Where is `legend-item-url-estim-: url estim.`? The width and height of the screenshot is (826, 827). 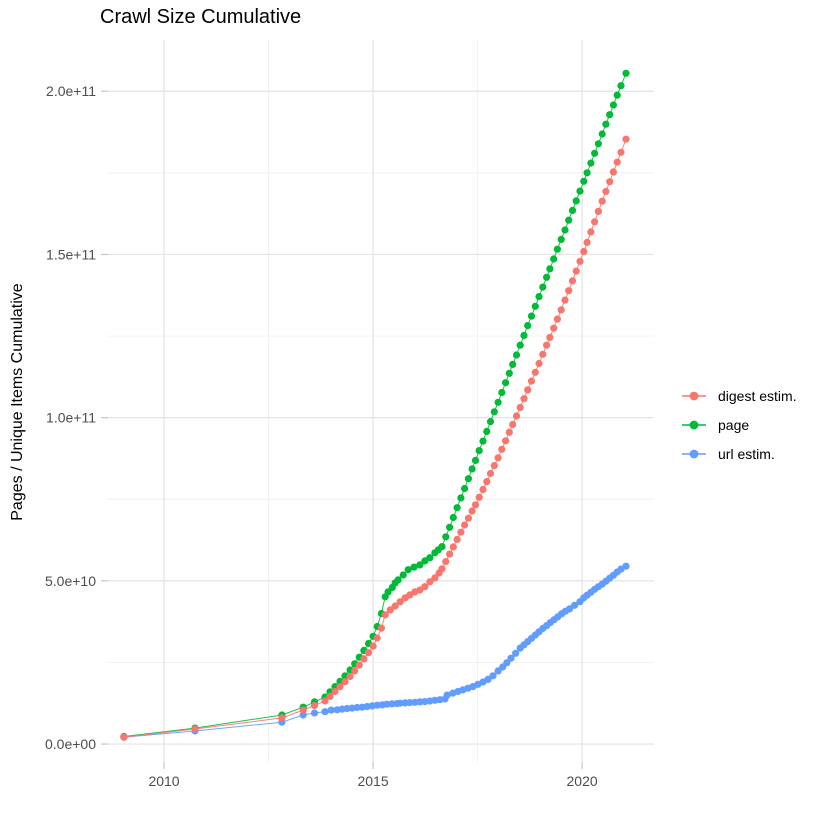 legend-item-url-estim-: url estim. is located at coordinates (739, 453).